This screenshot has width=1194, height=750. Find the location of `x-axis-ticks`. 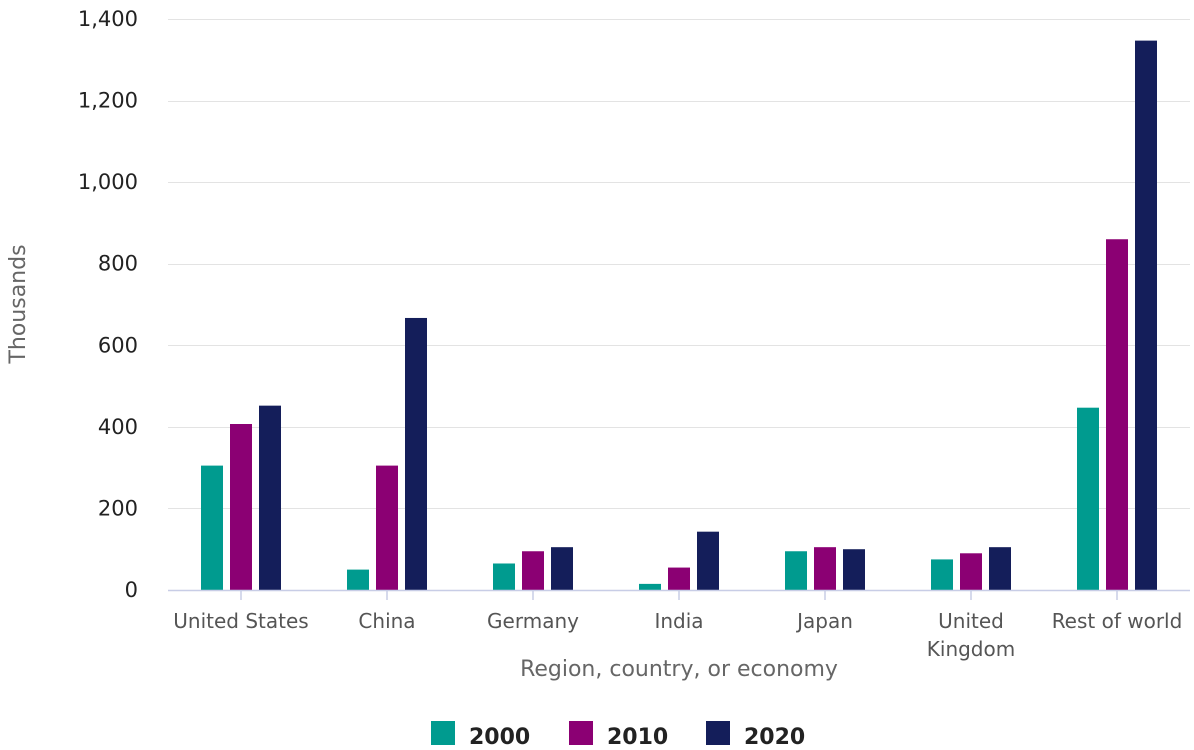

x-axis-ticks is located at coordinates (679, 595).